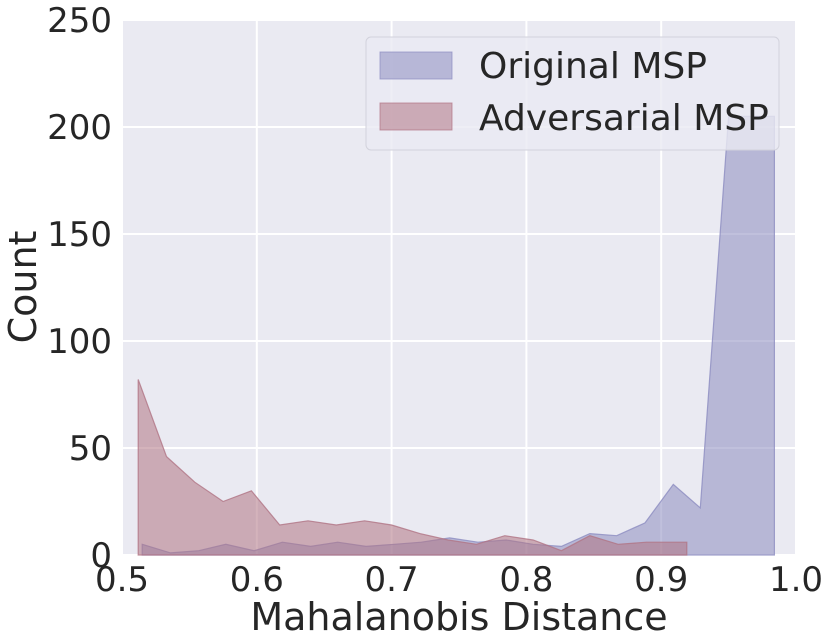  I want to click on x-tick-label: 1.0, so click(796, 580).